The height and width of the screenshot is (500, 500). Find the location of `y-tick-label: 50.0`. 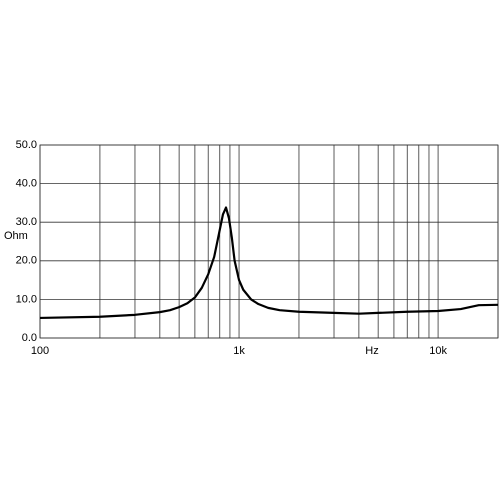

y-tick-label: 50.0 is located at coordinates (26, 145).